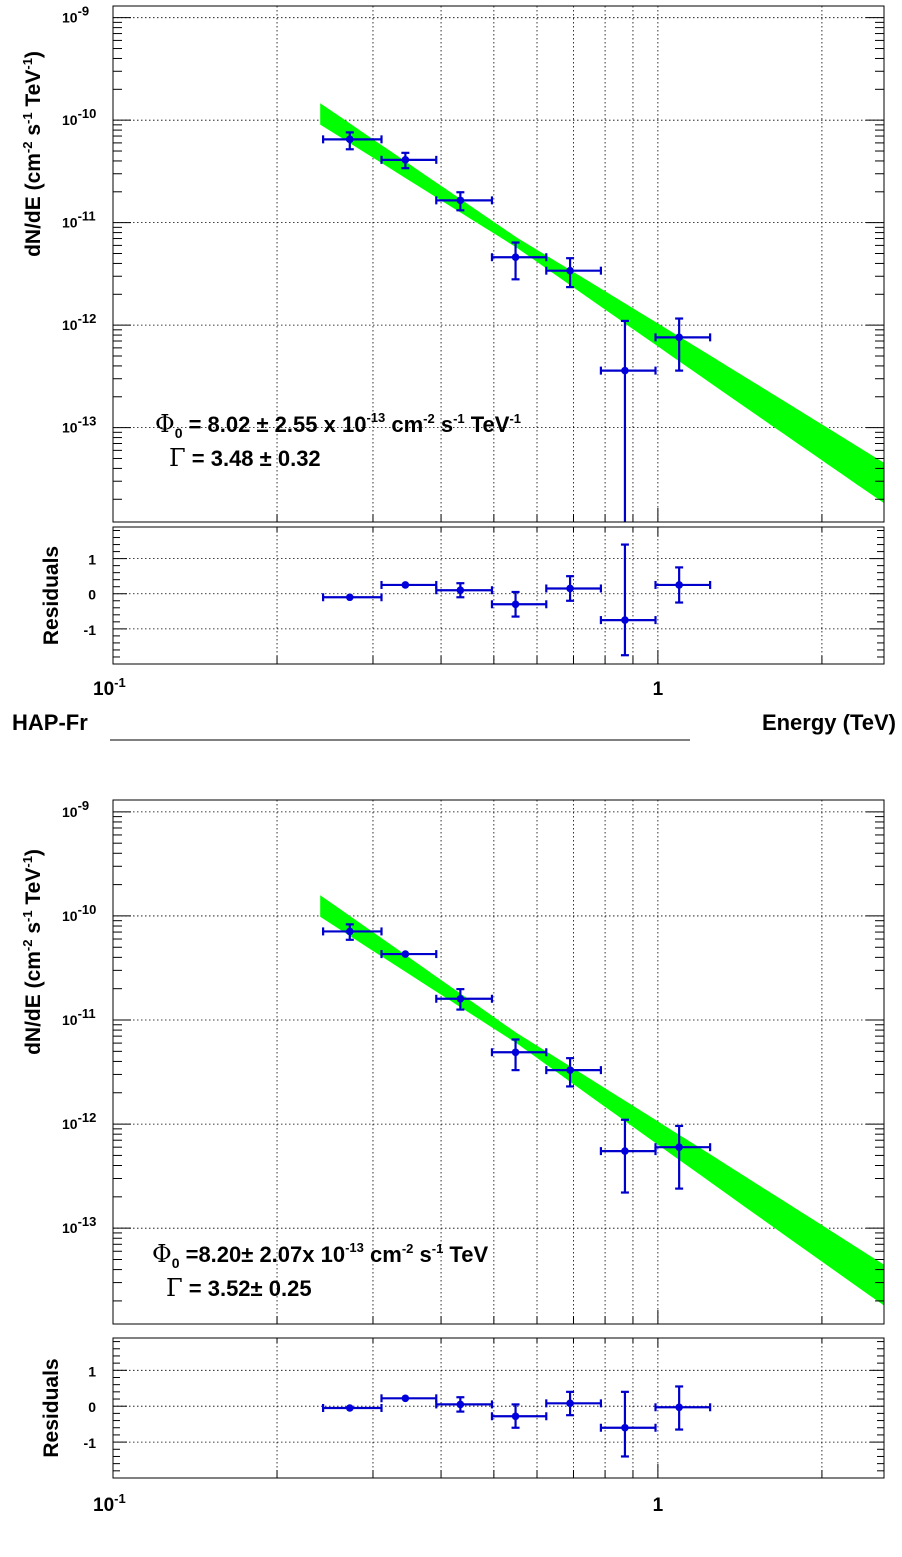 This screenshot has height=1557, width=902. I want to click on panel1-corner-label: HAP-Fr, so click(50, 722).